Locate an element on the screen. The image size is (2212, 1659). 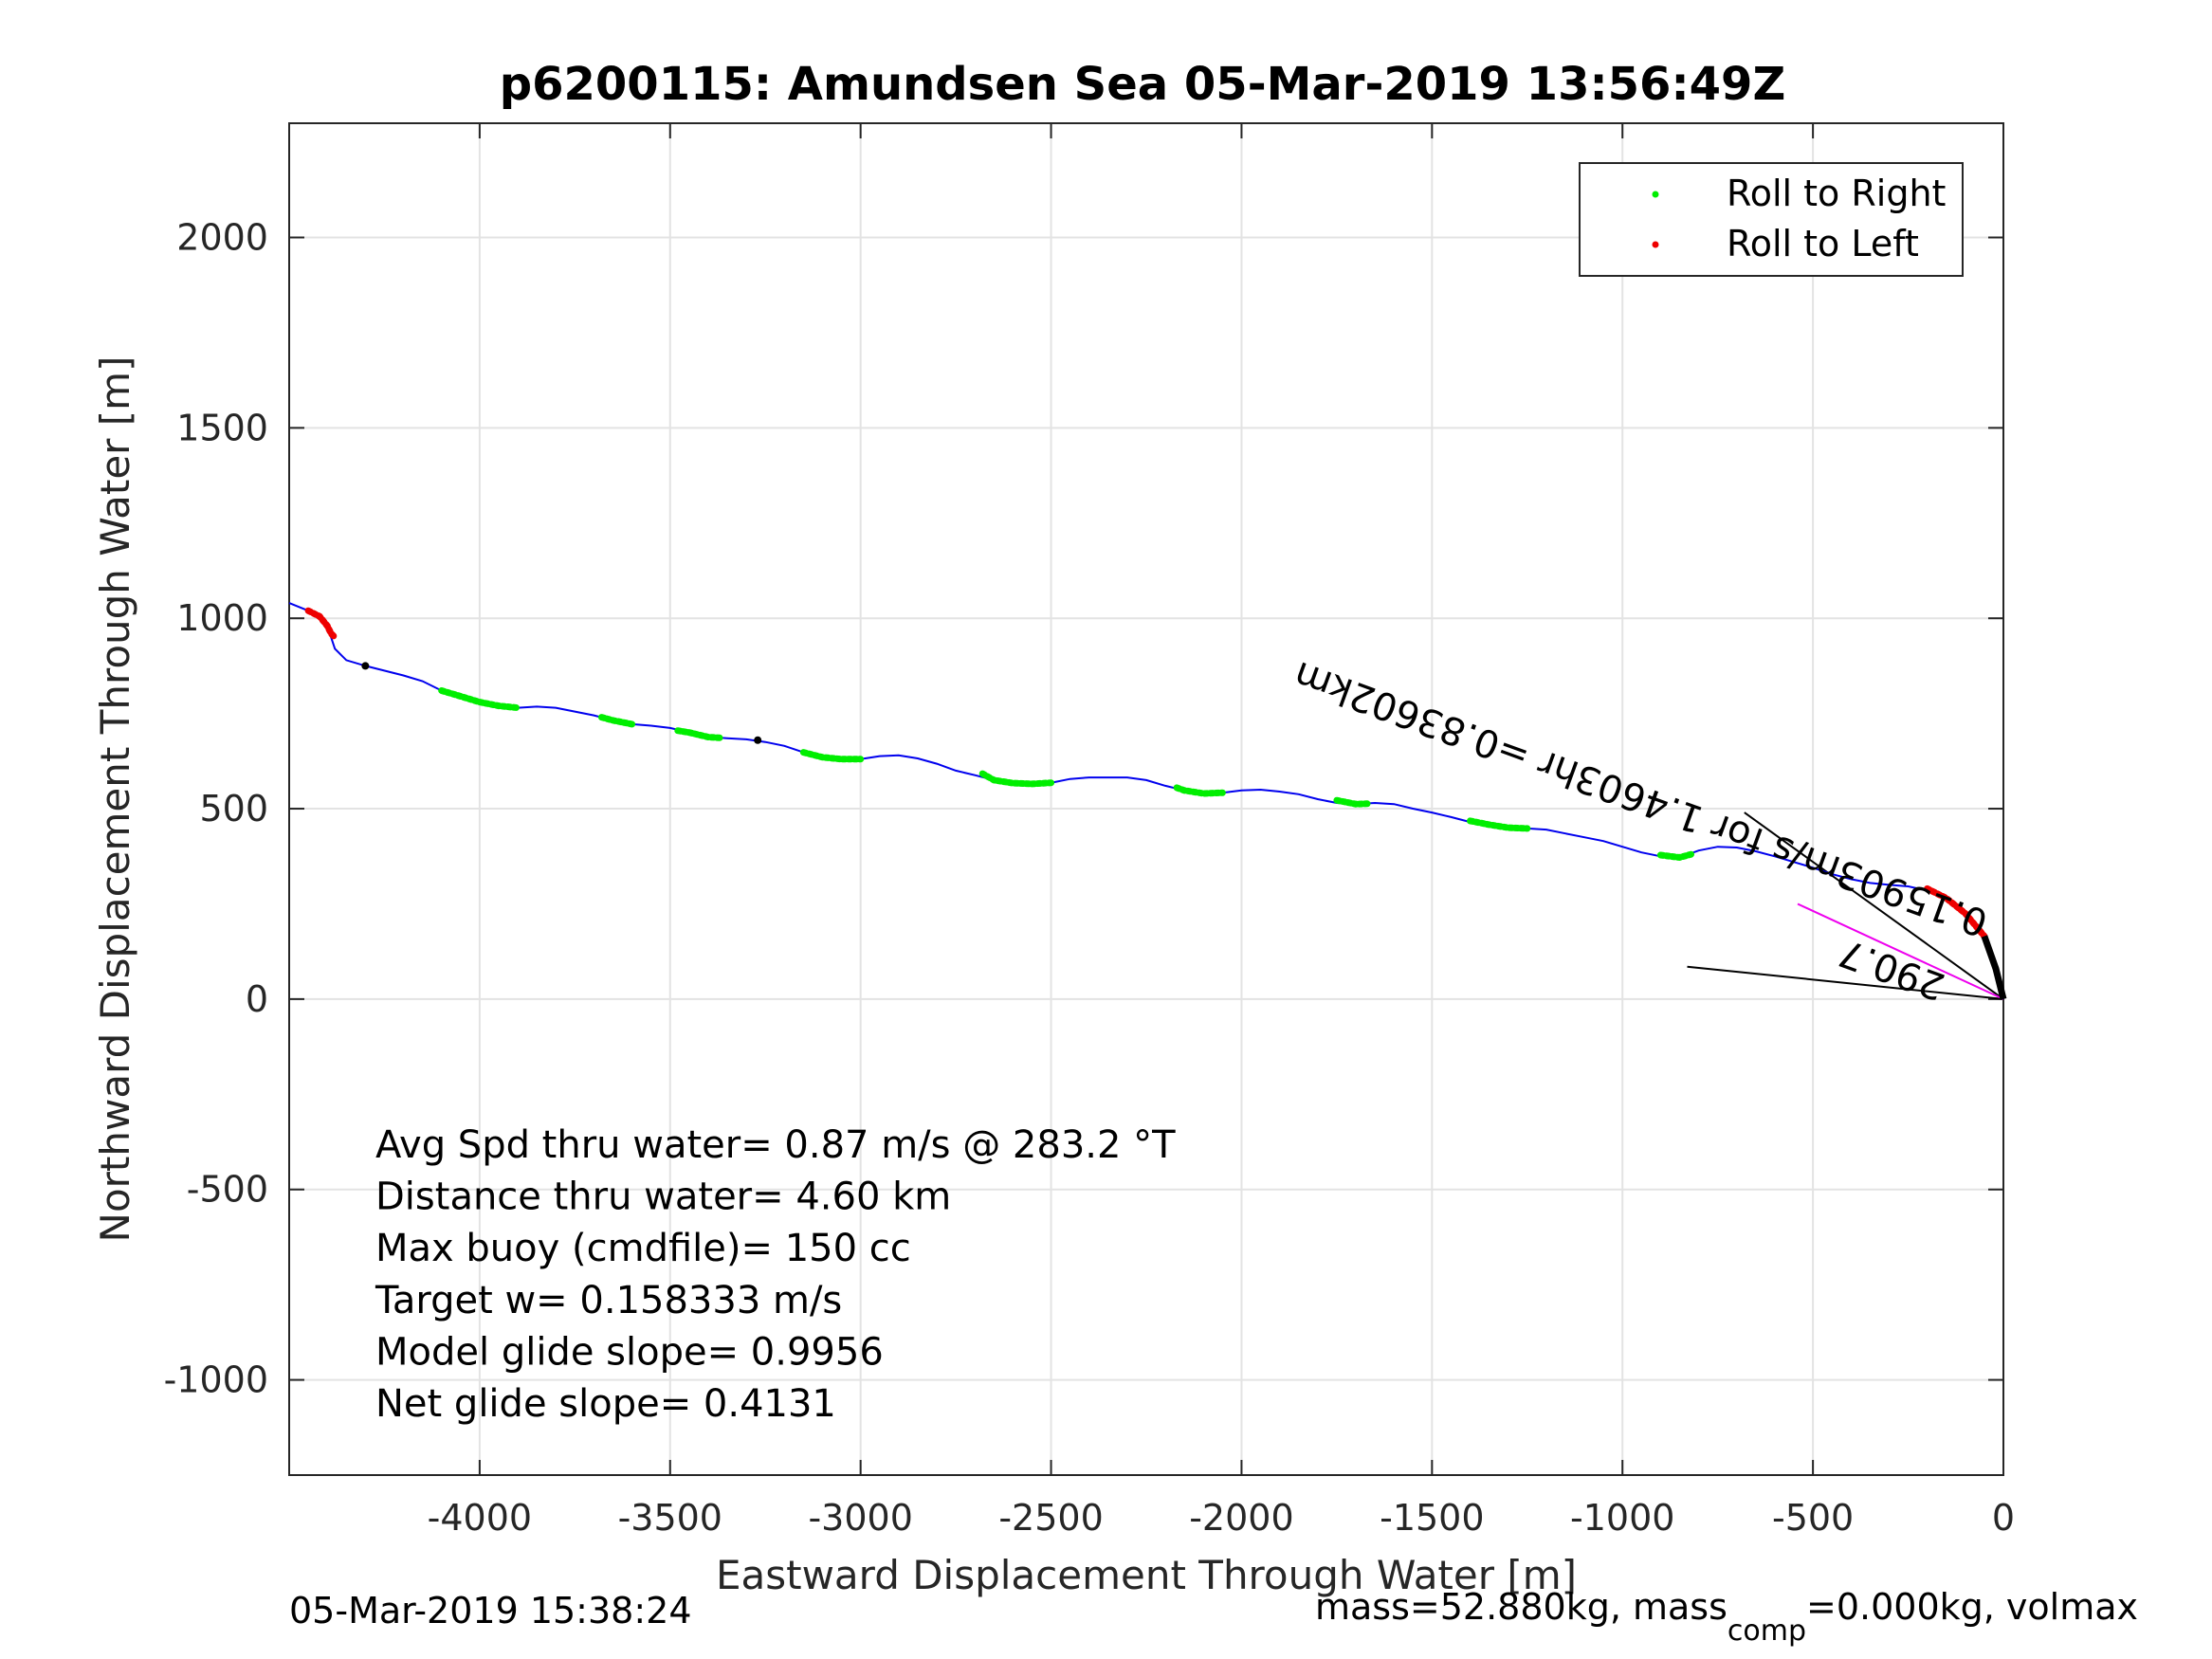
footer-mass-info: mass=52.880kg, masscomp=0.000kg, volmax is located at coordinates (1726, 1617).